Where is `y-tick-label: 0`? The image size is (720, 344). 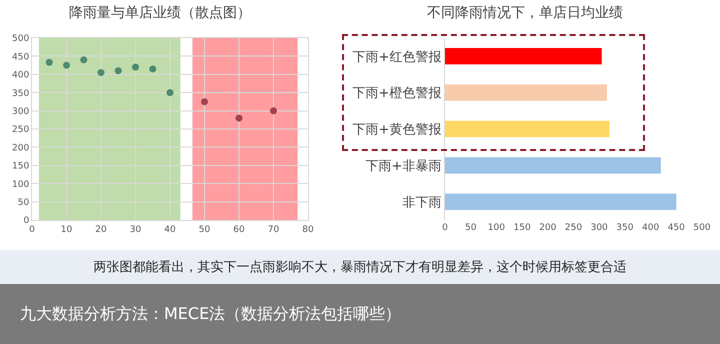 y-tick-label: 0 is located at coordinates (26, 221).